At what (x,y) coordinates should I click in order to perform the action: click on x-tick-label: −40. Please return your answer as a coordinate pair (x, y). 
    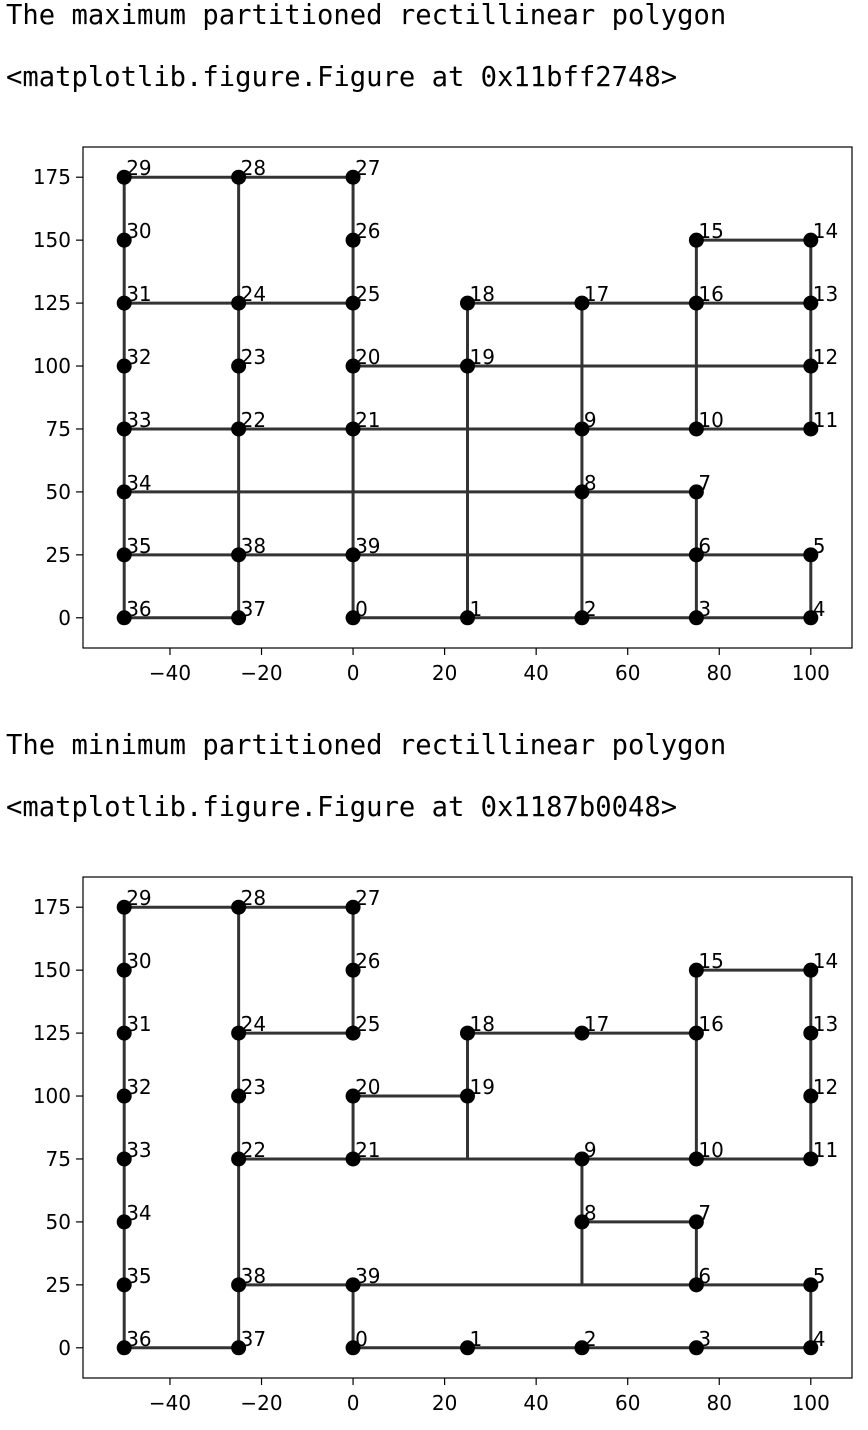
    Looking at the image, I should click on (170, 1403).